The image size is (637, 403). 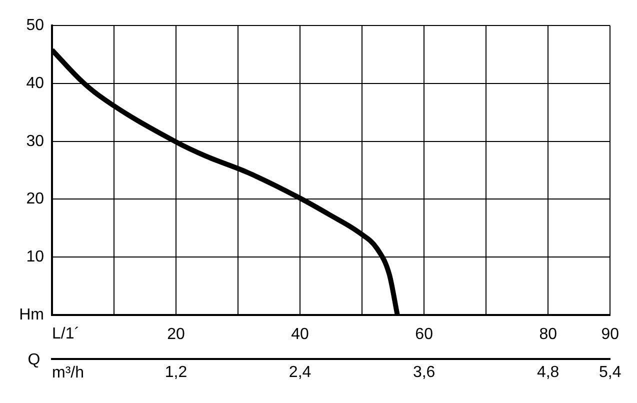 I want to click on y-tick-label: 40, so click(x=35, y=83).